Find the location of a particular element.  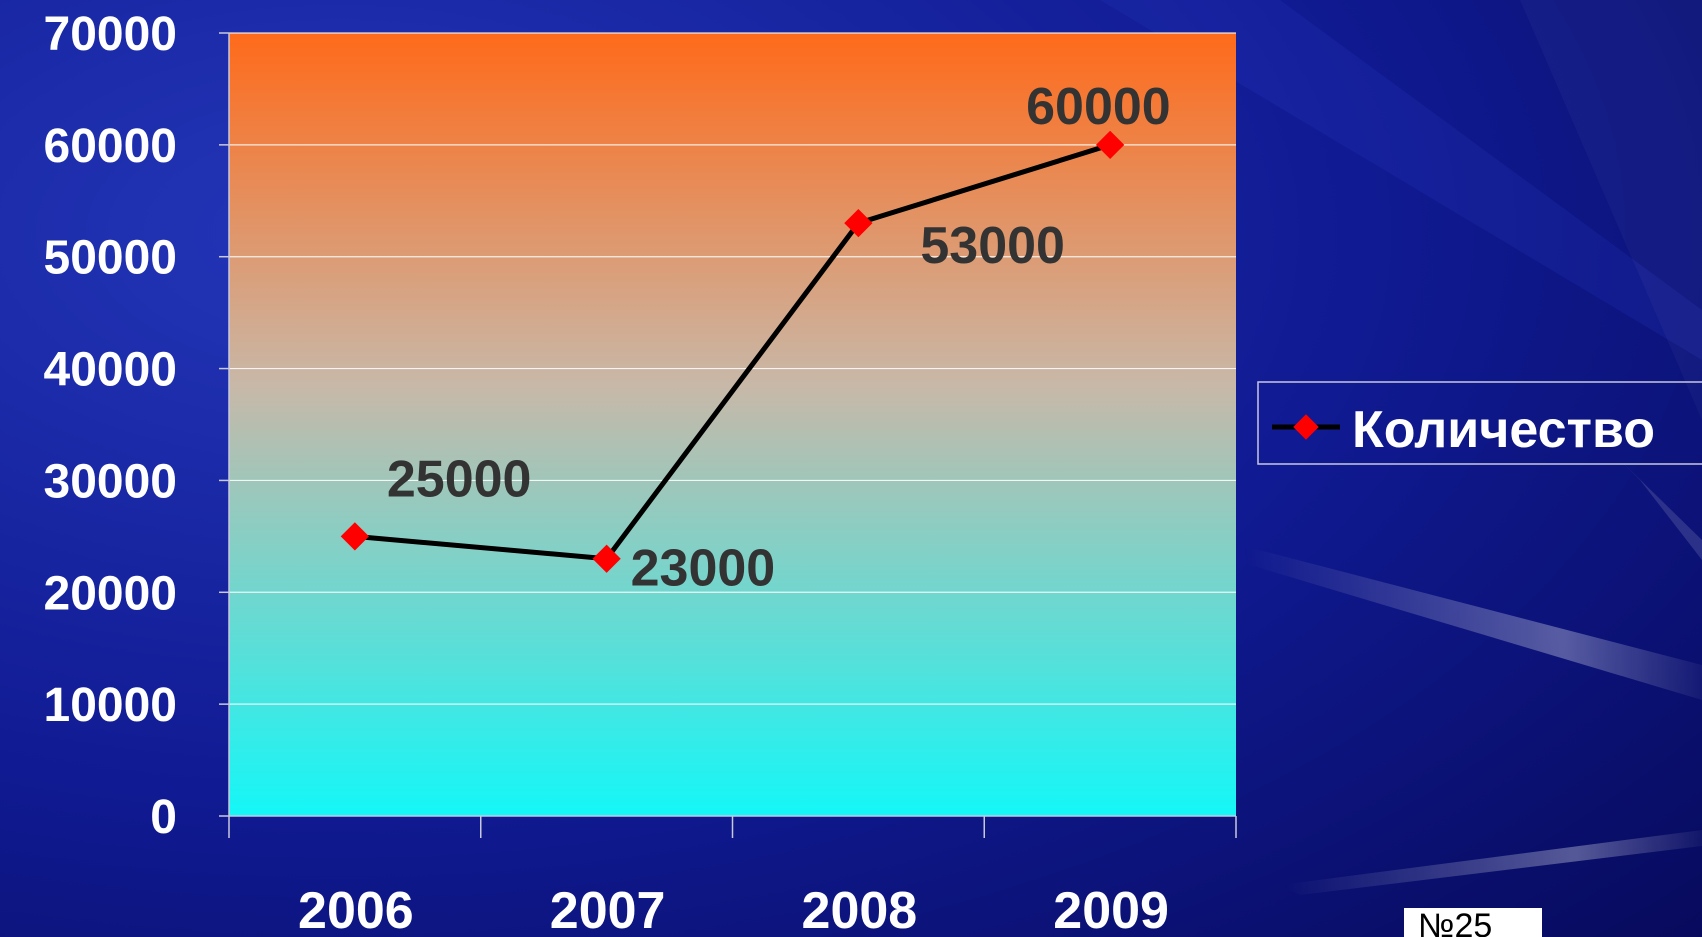

y-axis-tick-label: 60000 is located at coordinates (110, 146).